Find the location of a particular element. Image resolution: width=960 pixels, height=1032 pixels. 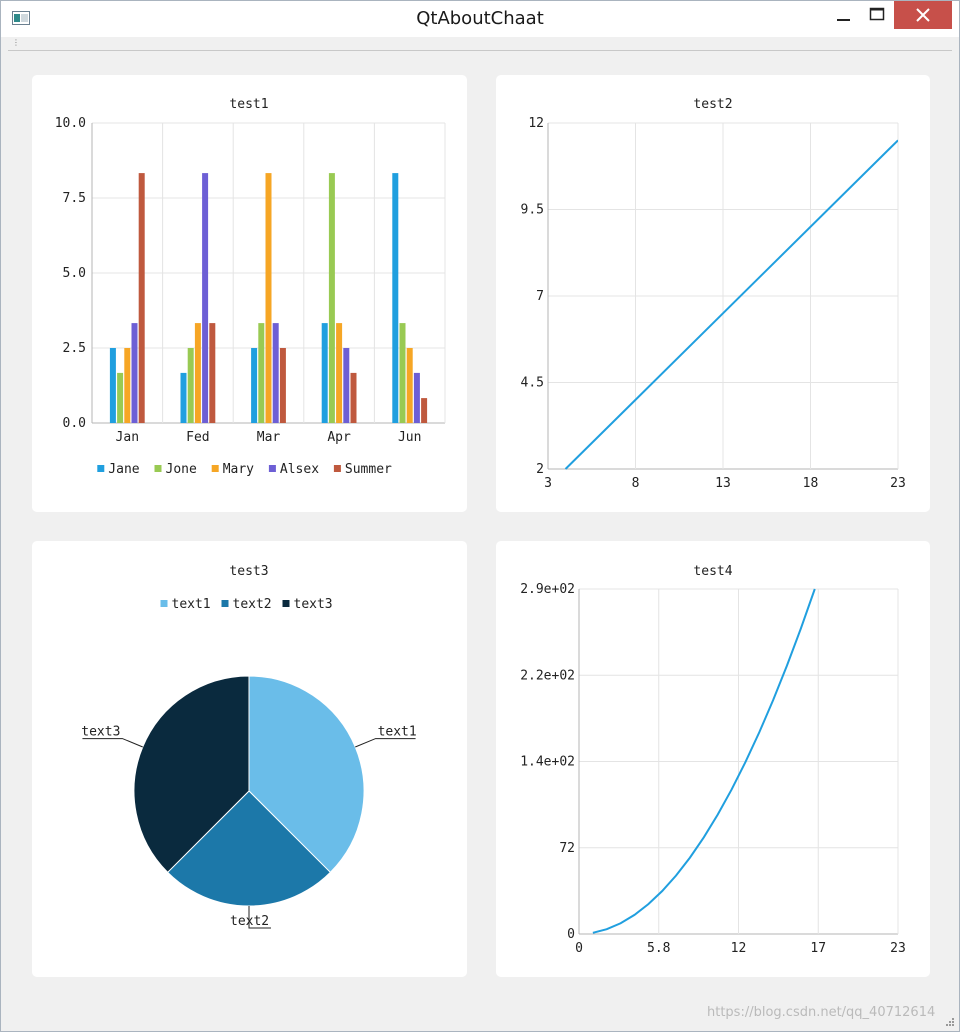

pie-slice-text2 is located at coordinates (249, 848).